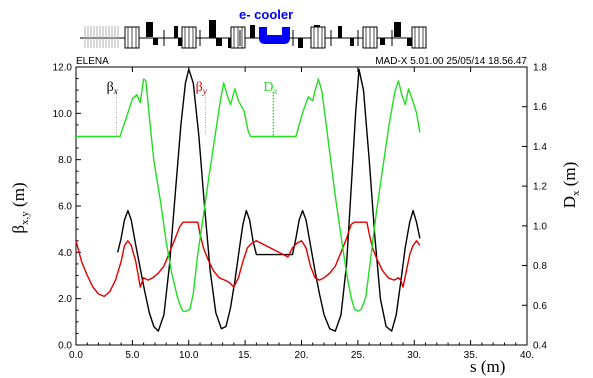 This screenshot has width=593, height=378. What do you see at coordinates (238, 37) in the screenshot?
I see `thin-element-markers` at bounding box center [238, 37].